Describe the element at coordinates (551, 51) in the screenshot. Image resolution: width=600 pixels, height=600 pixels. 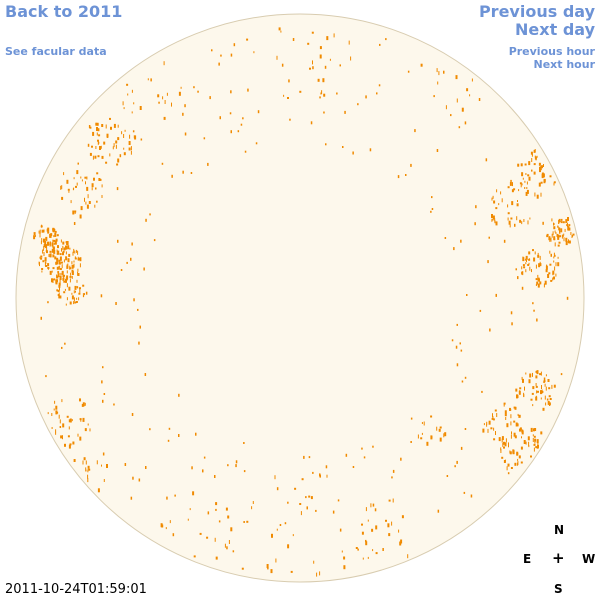
I see `previous-hour-link: Previous hour` at that location.